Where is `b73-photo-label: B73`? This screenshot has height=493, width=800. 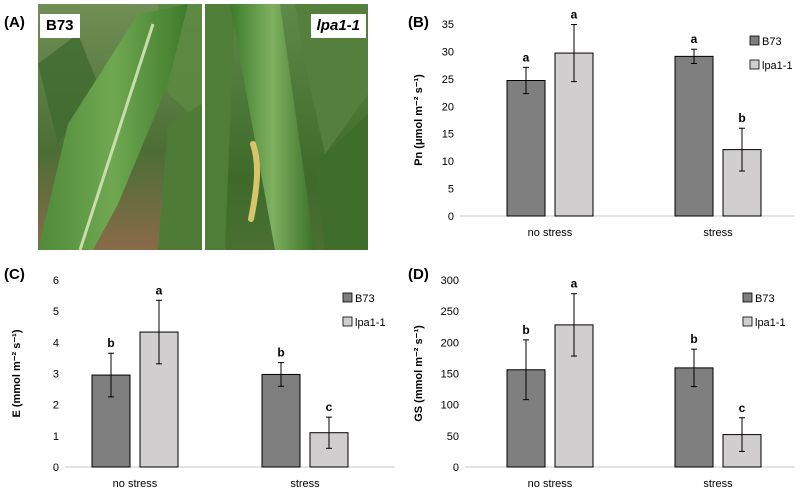
b73-photo-label: B73 is located at coordinates (60, 26).